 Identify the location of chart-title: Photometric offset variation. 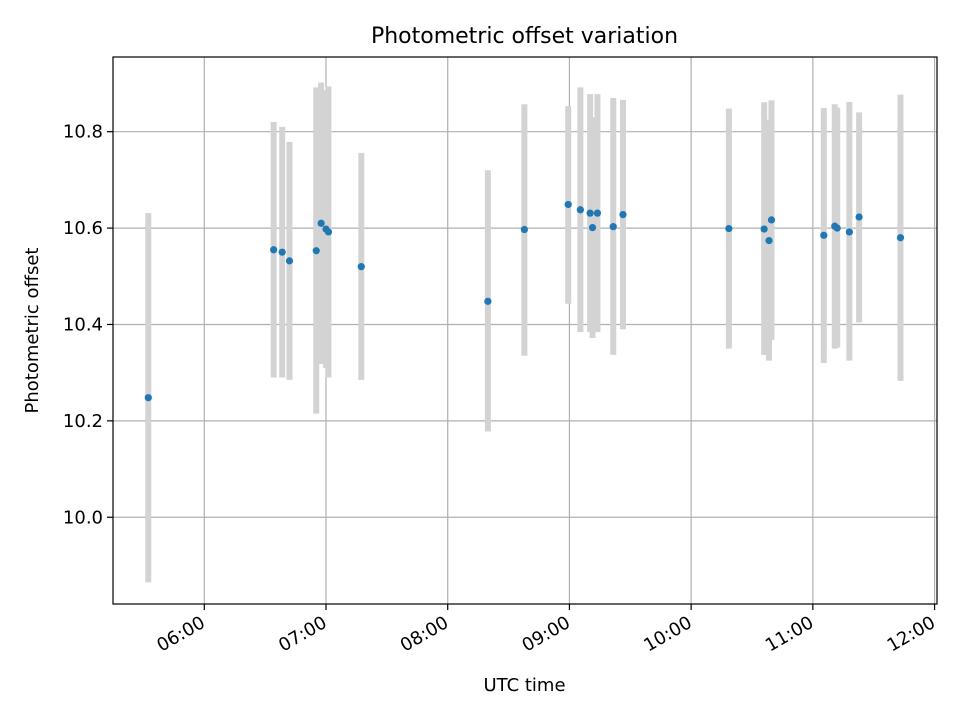
(524, 36).